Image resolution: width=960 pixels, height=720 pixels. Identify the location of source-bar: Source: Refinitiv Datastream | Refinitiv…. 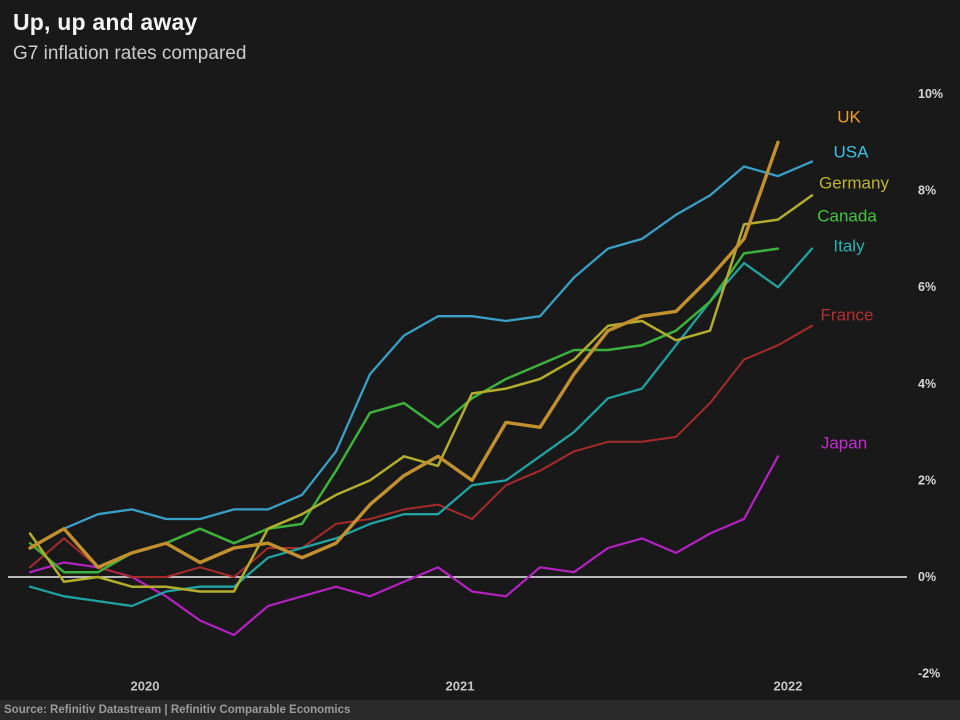
(480, 710).